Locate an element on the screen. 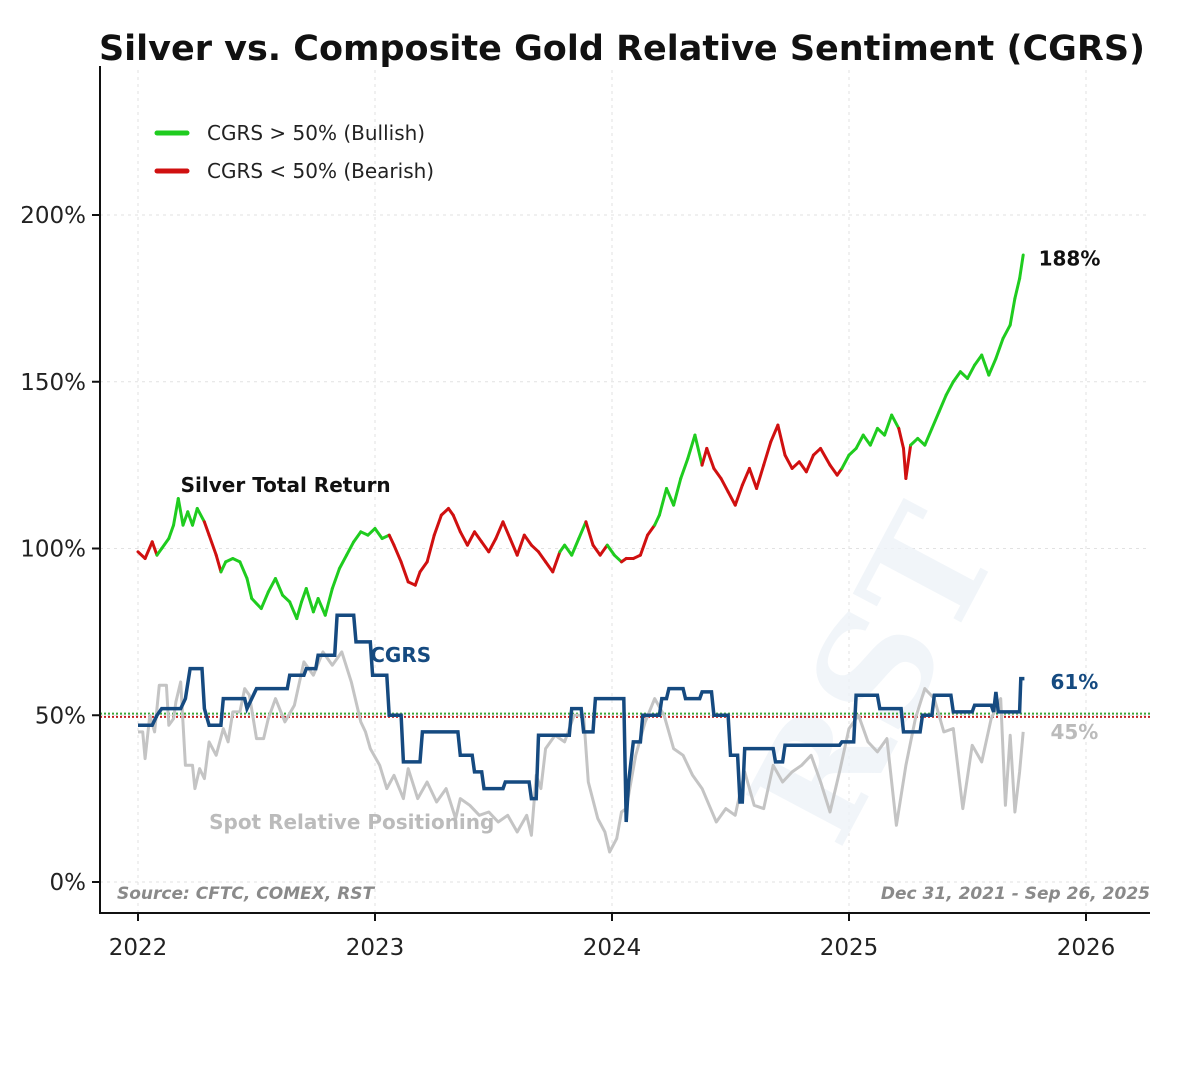  y-tick-label: 150% is located at coordinates (53, 383).